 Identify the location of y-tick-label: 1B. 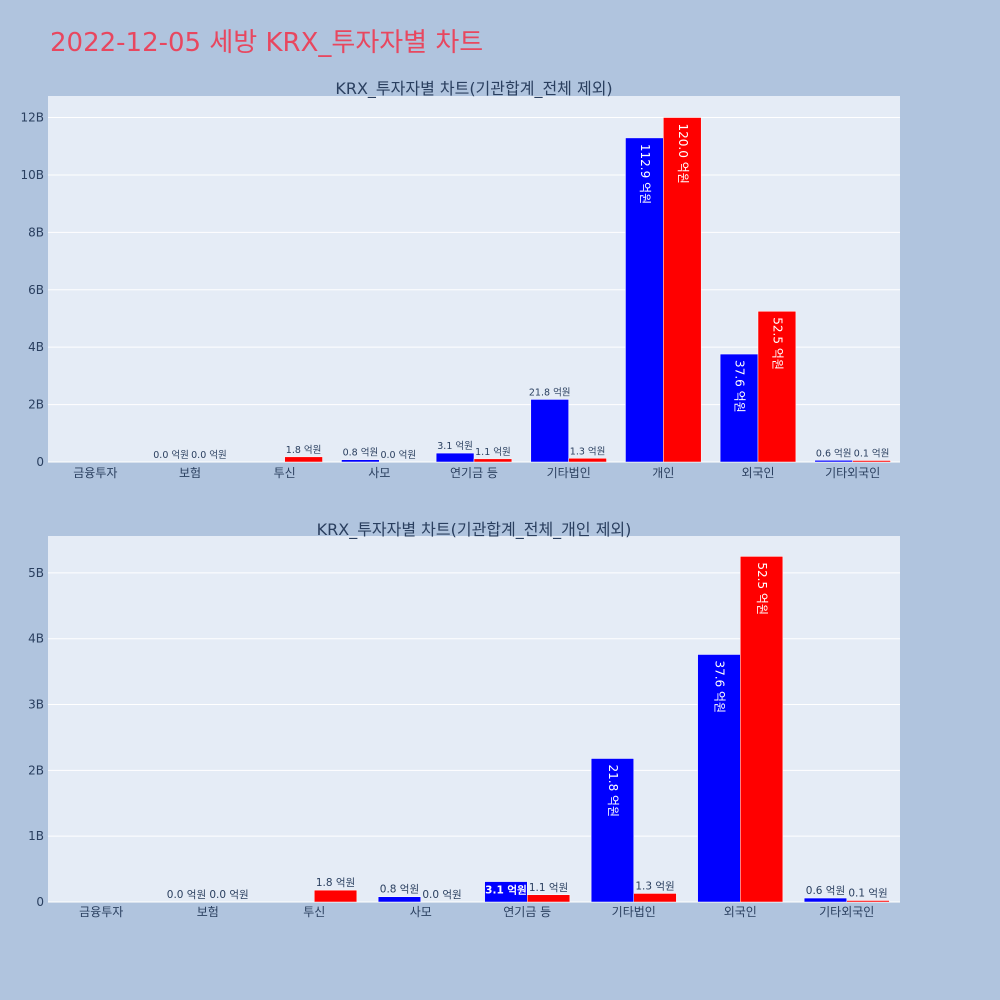
(36, 836).